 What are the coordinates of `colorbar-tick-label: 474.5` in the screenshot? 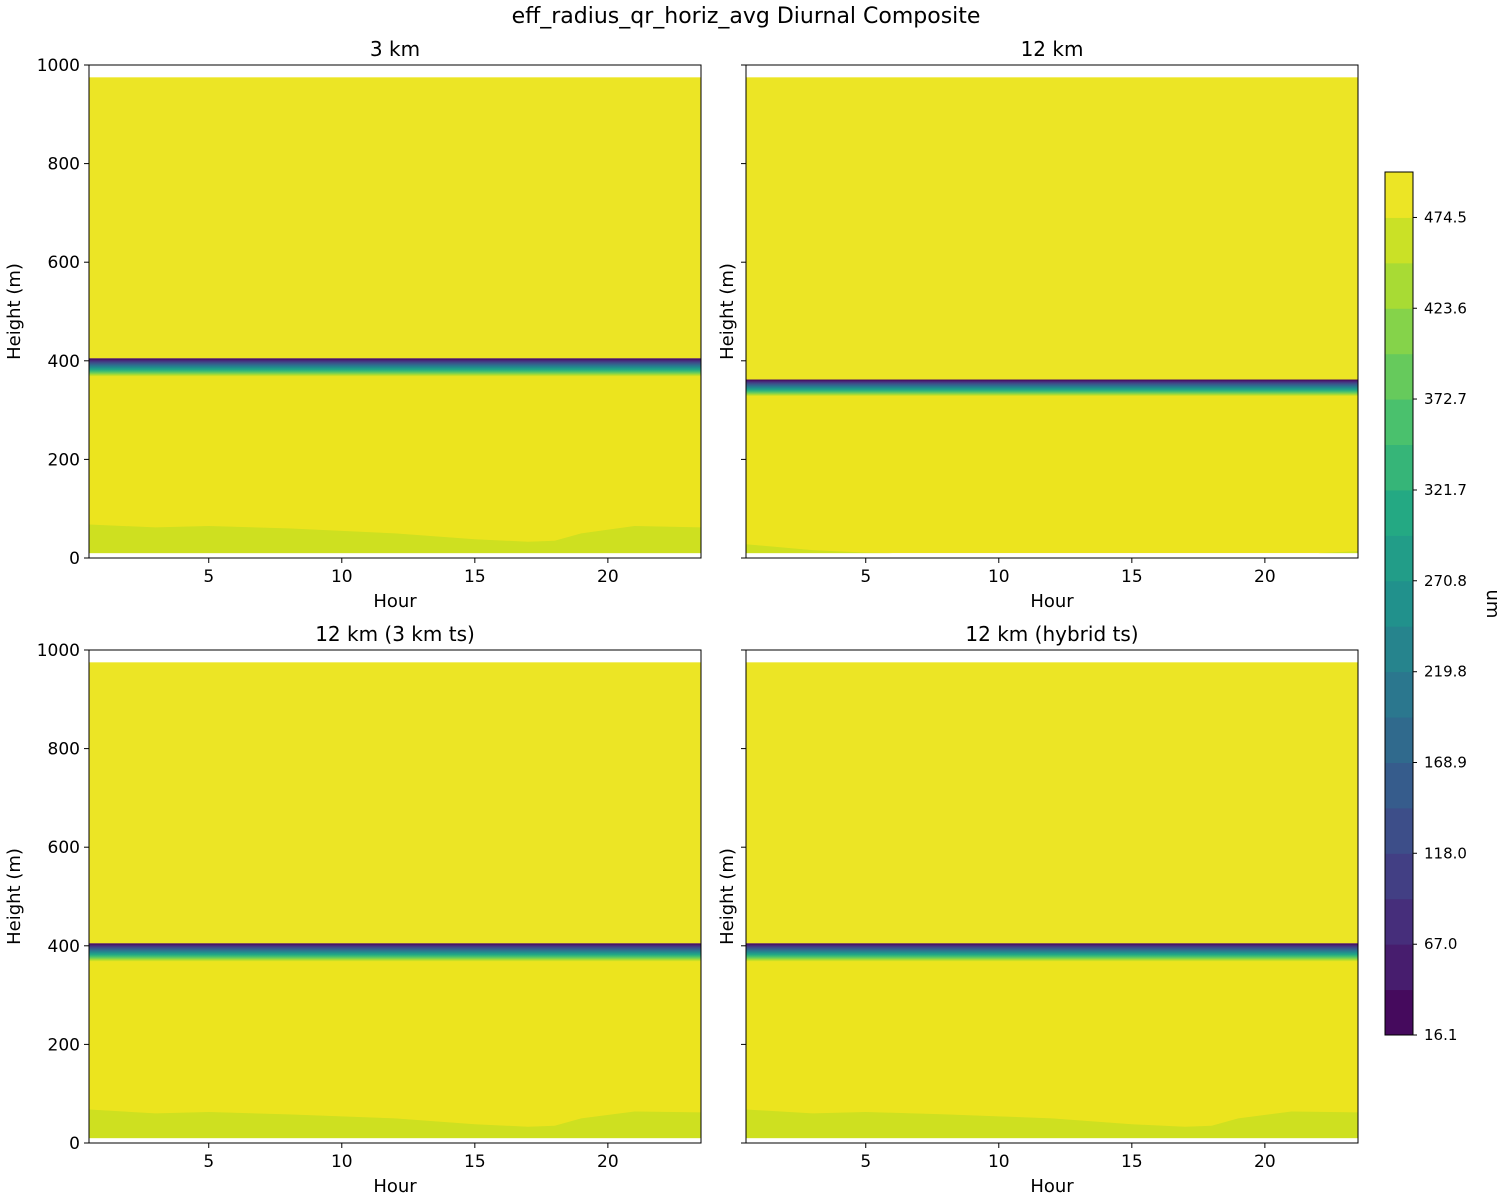 It's located at (1445, 217).